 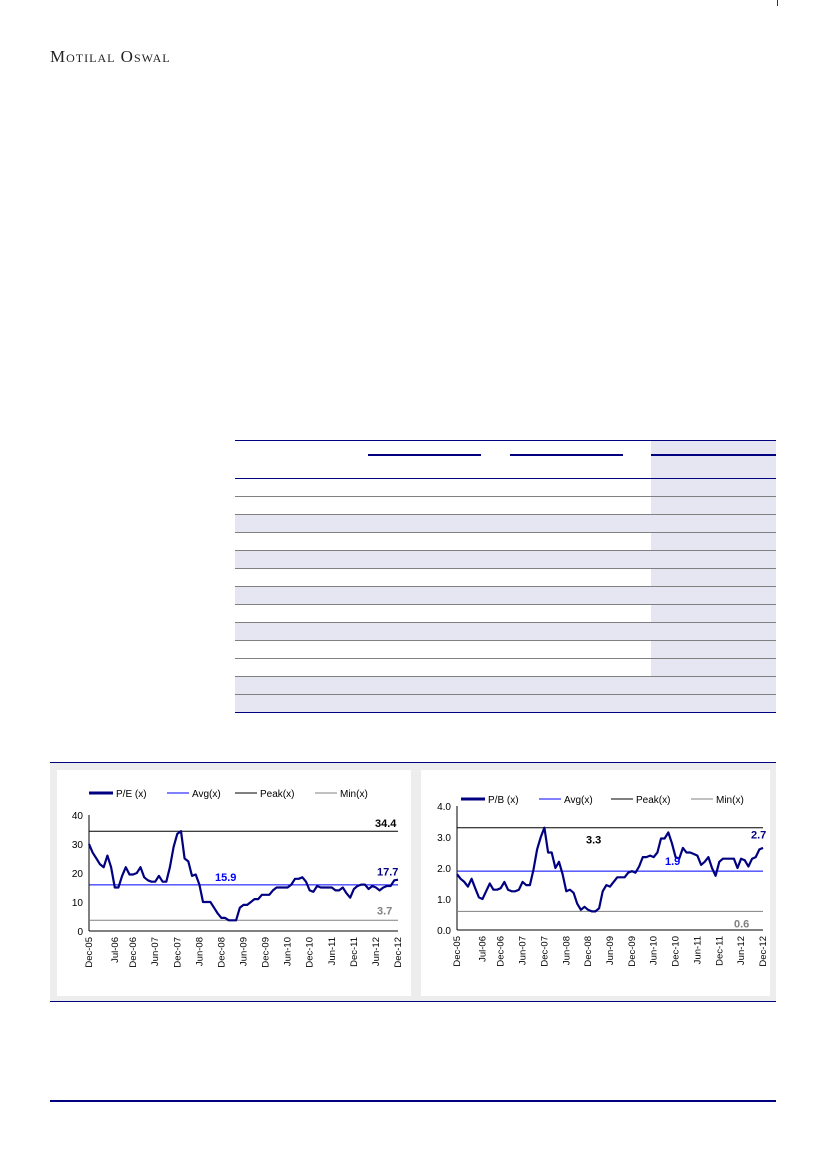 I want to click on peak-value-label: 34.4, so click(x=386, y=824).